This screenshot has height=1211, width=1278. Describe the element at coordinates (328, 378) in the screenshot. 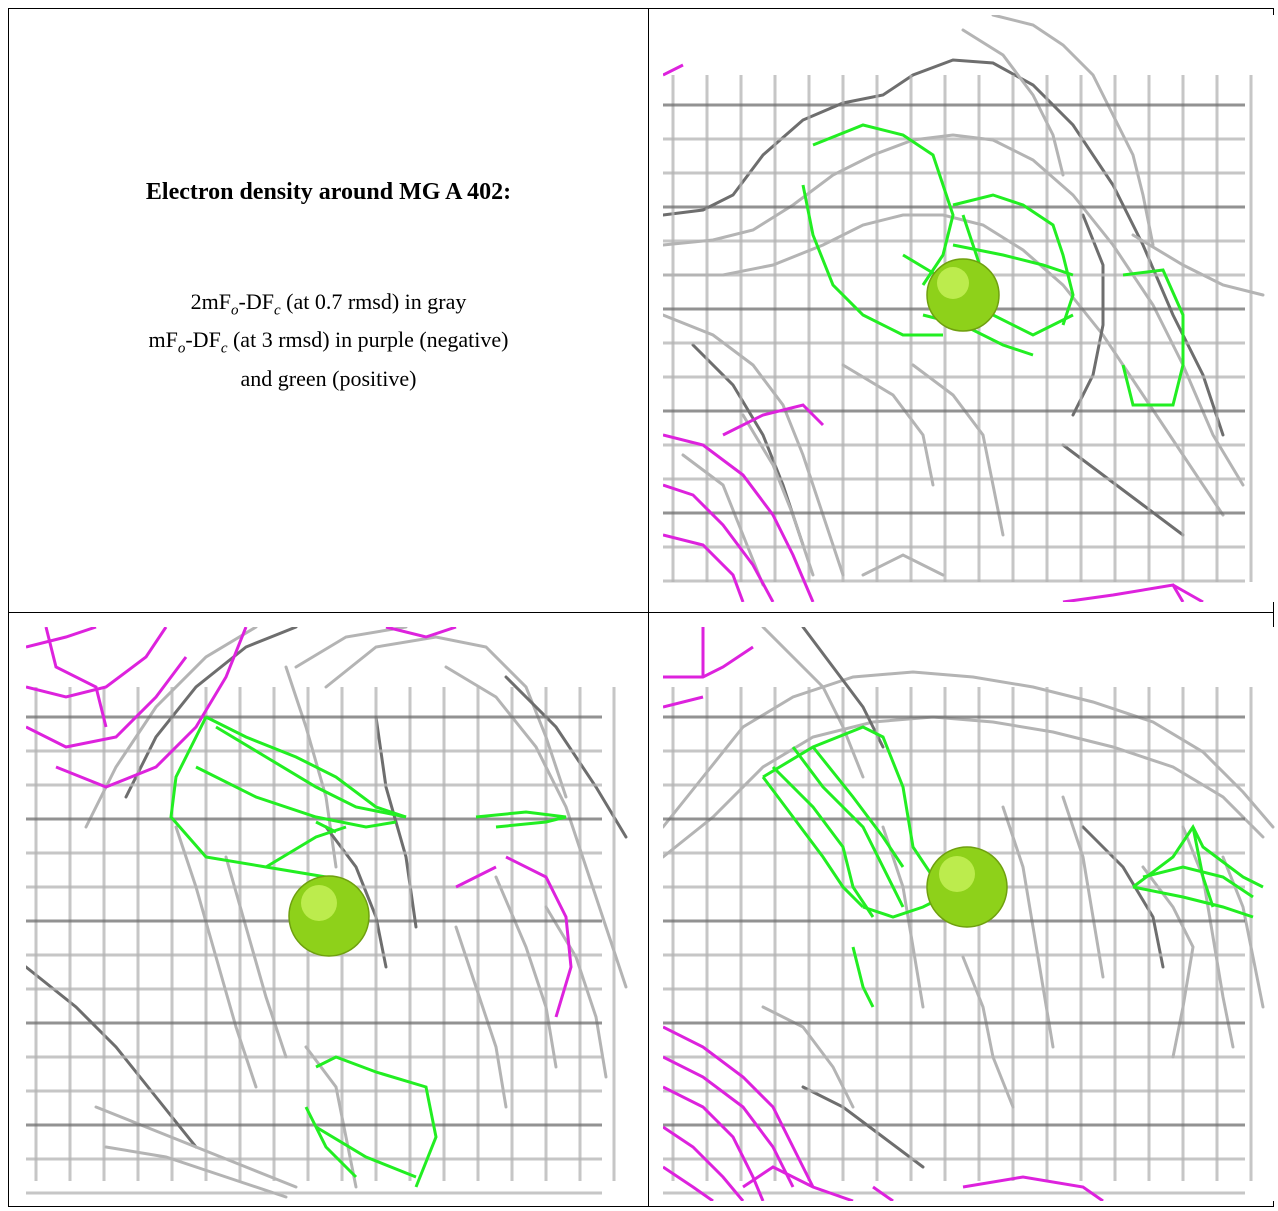

I see `caption-line-3: and green (positive)` at that location.